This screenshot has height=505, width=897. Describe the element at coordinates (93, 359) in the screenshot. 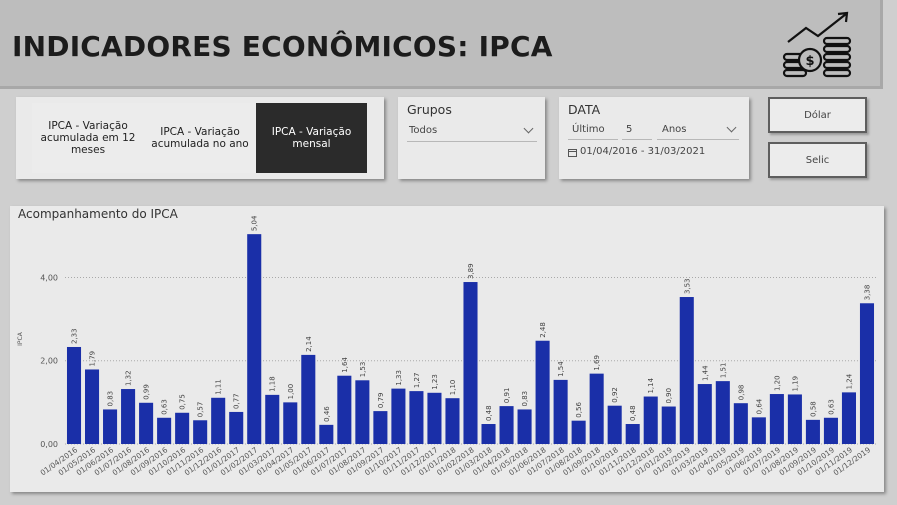

I see `data-label: 1,79` at that location.